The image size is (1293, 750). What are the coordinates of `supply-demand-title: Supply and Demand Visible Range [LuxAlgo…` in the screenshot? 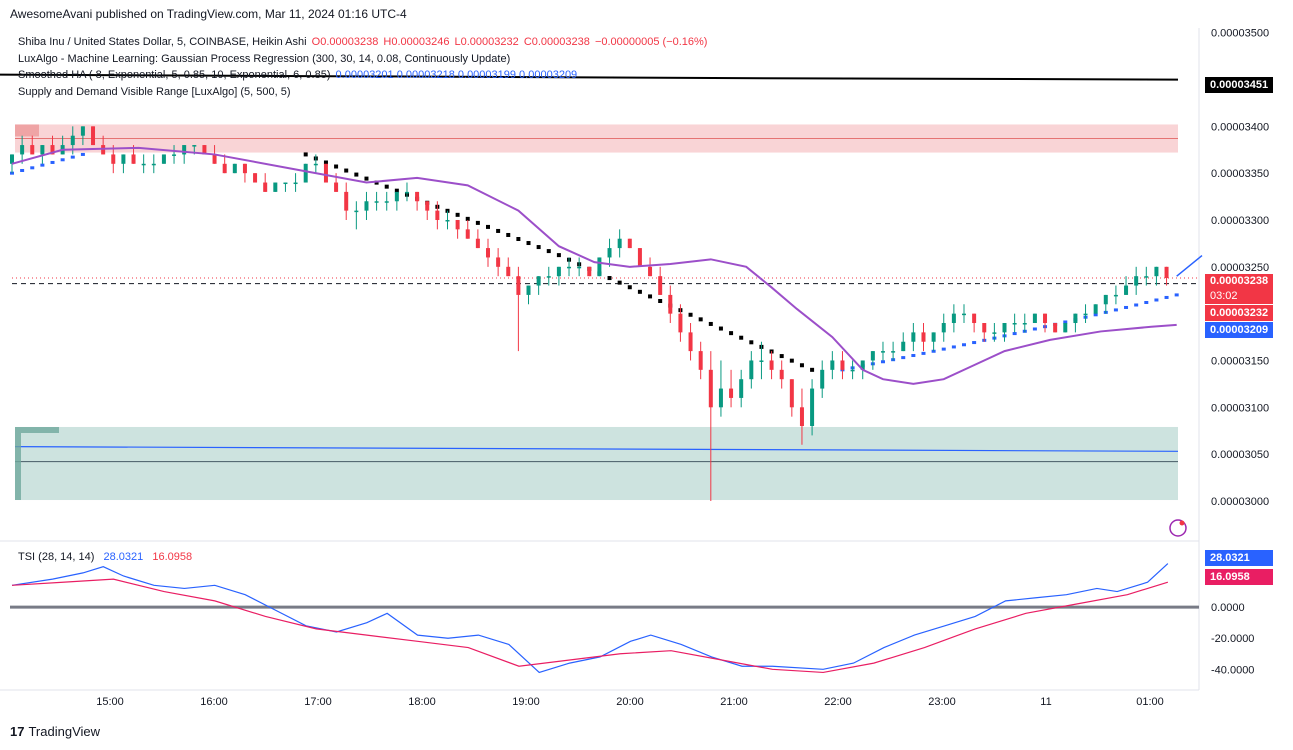 It's located at (154, 92).